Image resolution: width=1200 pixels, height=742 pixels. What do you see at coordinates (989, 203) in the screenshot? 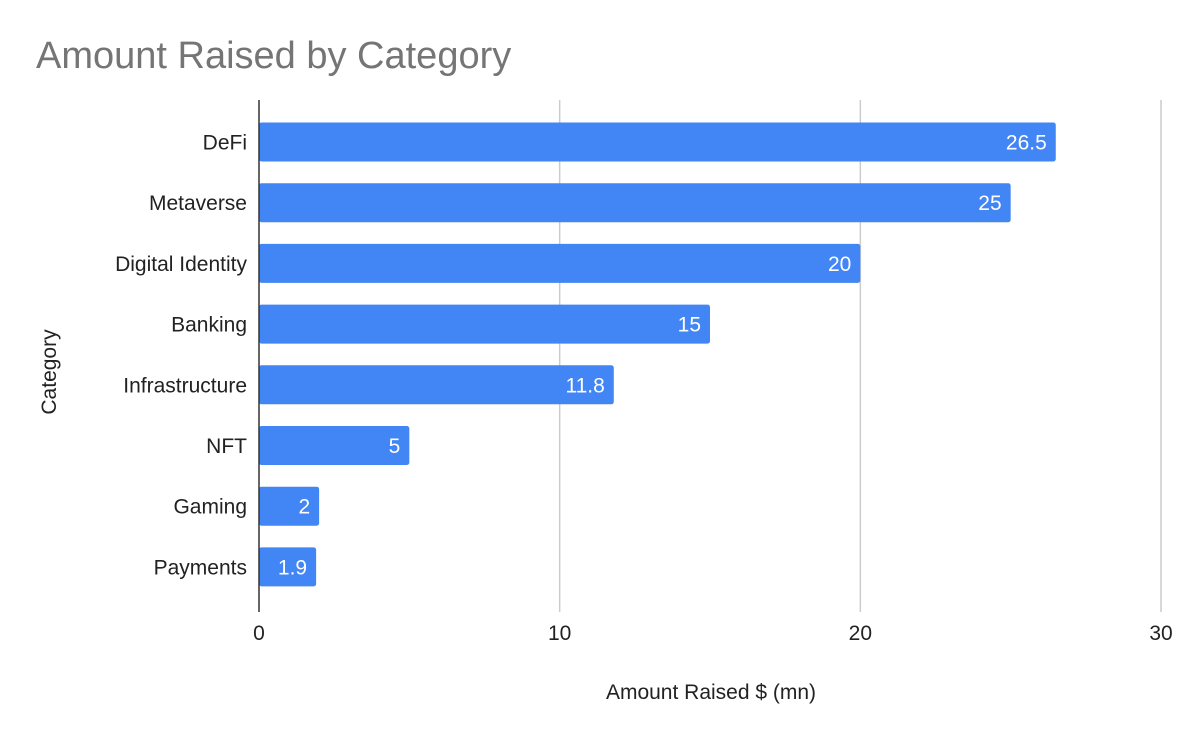
I see `data-label: 25` at bounding box center [989, 203].